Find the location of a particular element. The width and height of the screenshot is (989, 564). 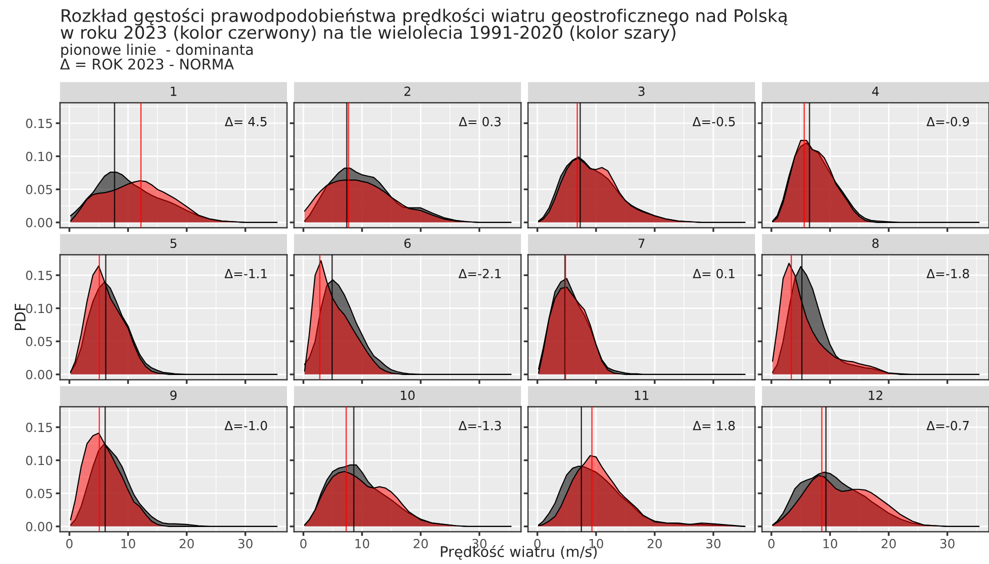

chart-title: 3 is located at coordinates (641, 91).